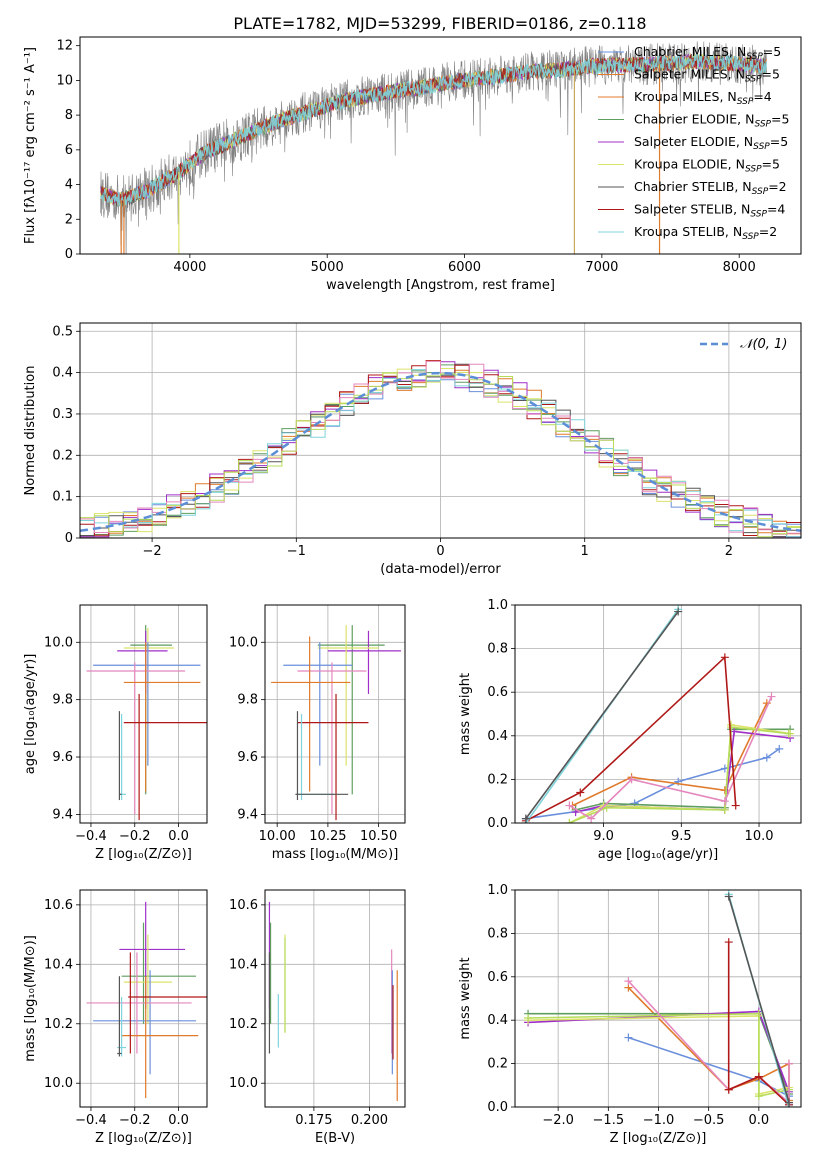 The image size is (819, 1170). What do you see at coordinates (707, 166) in the screenshot?
I see `legend-label: Kroupa ELODIE, NSSP=5` at bounding box center [707, 166].